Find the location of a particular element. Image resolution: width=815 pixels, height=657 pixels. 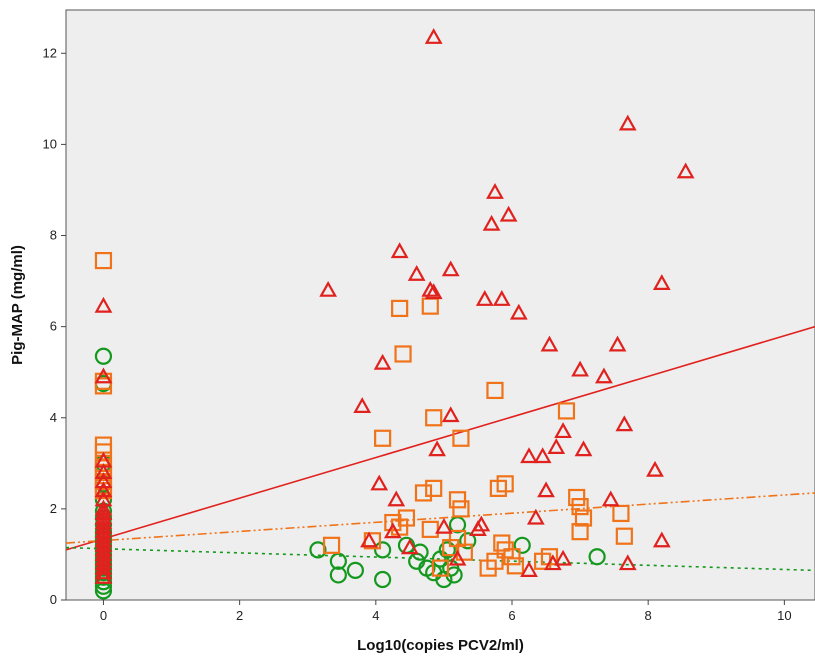

y-tick-label: 8 is located at coordinates (53, 235).